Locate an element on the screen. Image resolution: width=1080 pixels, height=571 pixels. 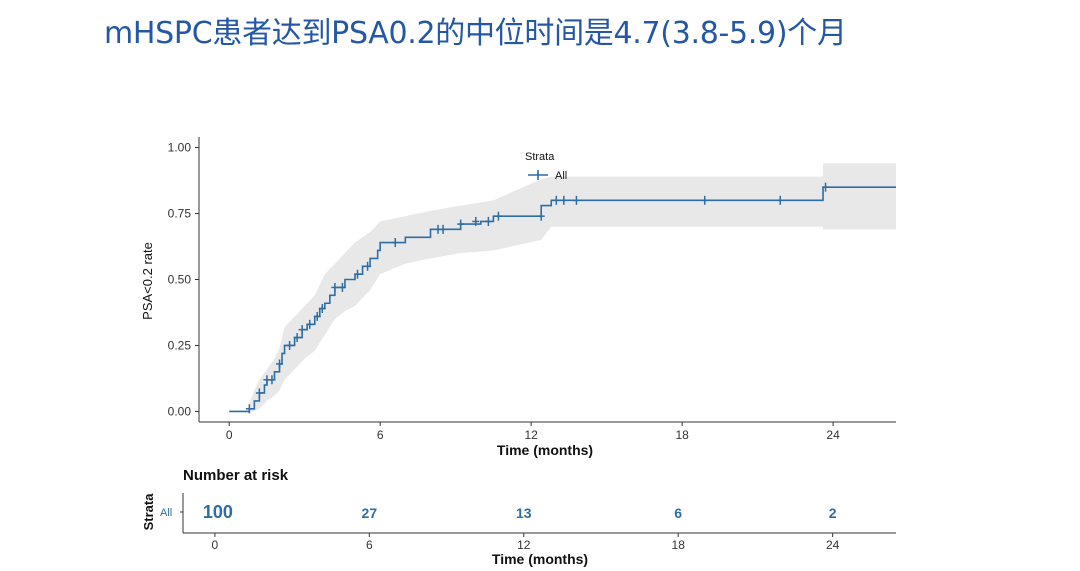
risk-count: 100 is located at coordinates (218, 512).